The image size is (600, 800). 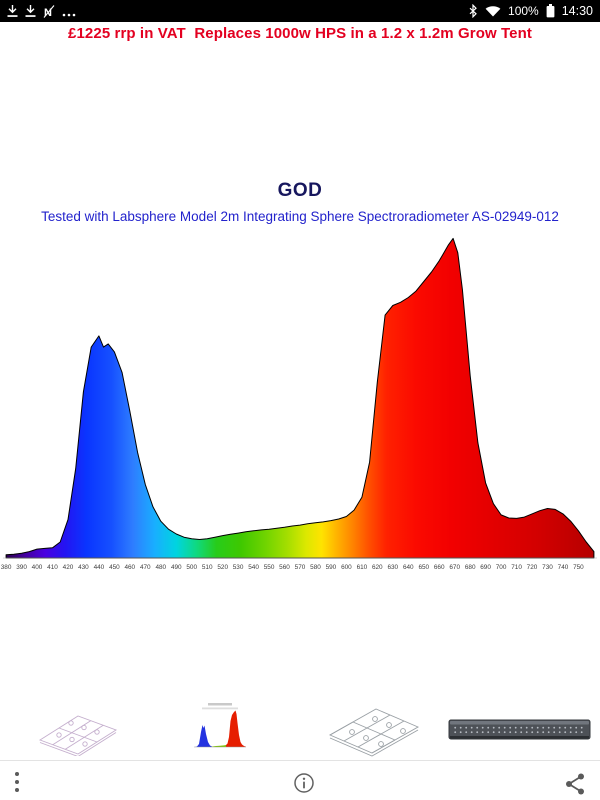 I want to click on share-icon, so click(x=575, y=784).